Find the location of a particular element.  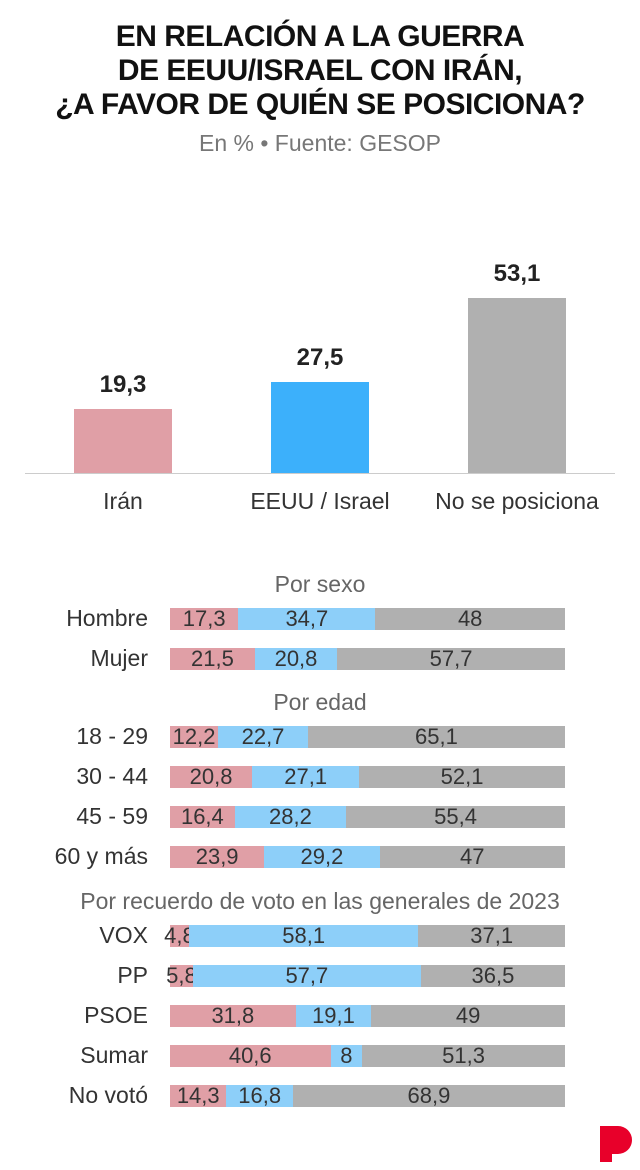

segment-label: 19,1 is located at coordinates (333, 1015).